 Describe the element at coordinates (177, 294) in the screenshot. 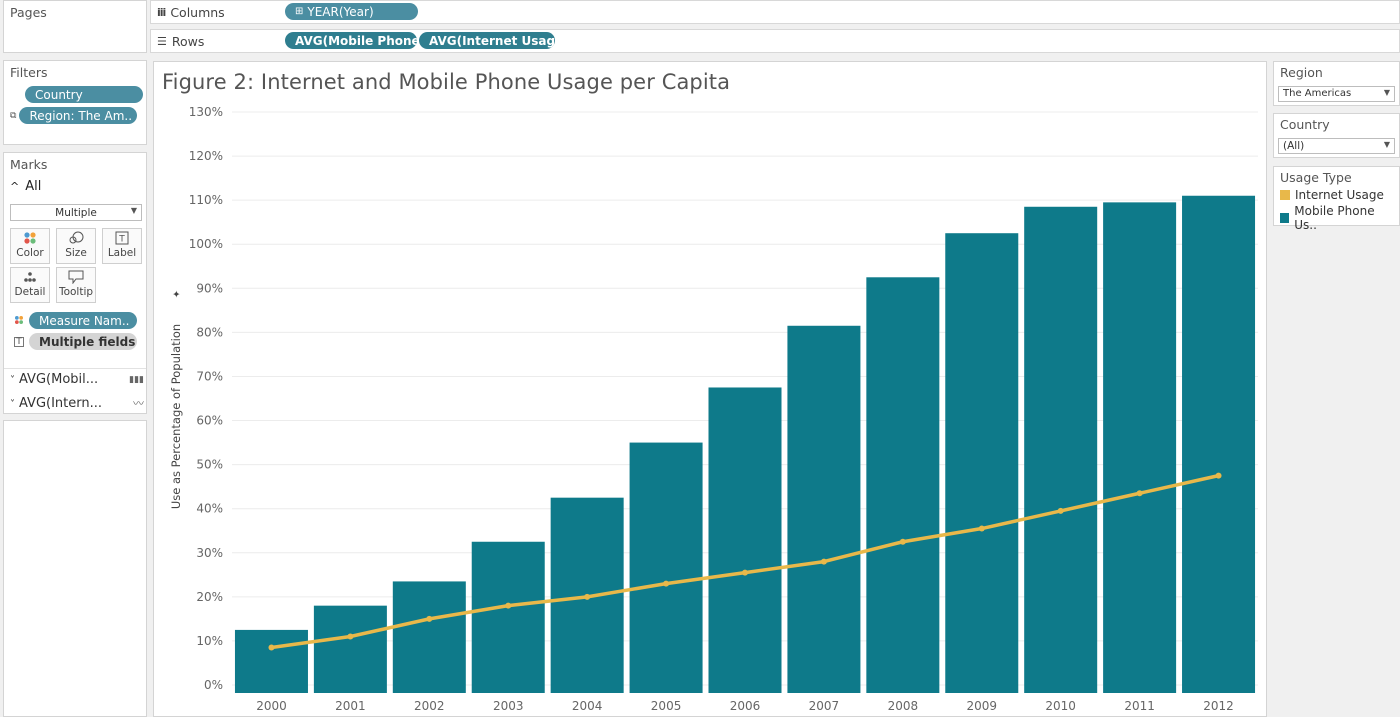

I see `pin-icon: ✦` at that location.